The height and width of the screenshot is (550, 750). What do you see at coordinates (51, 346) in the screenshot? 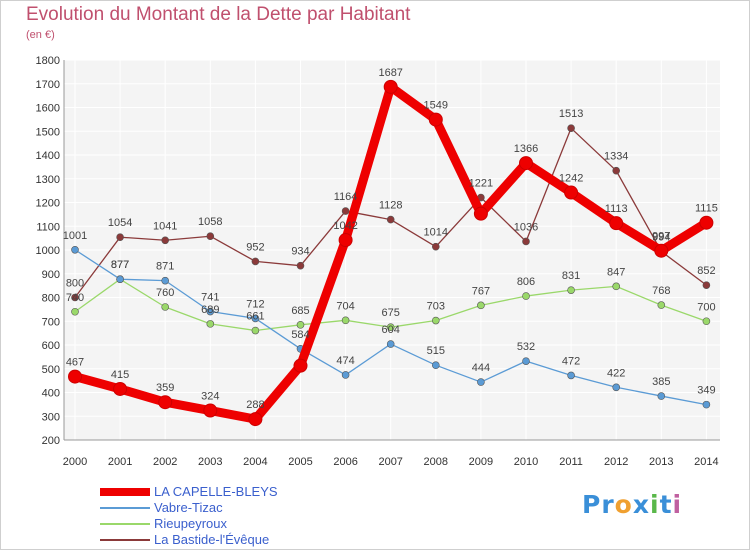
I see `y-tick-label: 600` at bounding box center [51, 346].